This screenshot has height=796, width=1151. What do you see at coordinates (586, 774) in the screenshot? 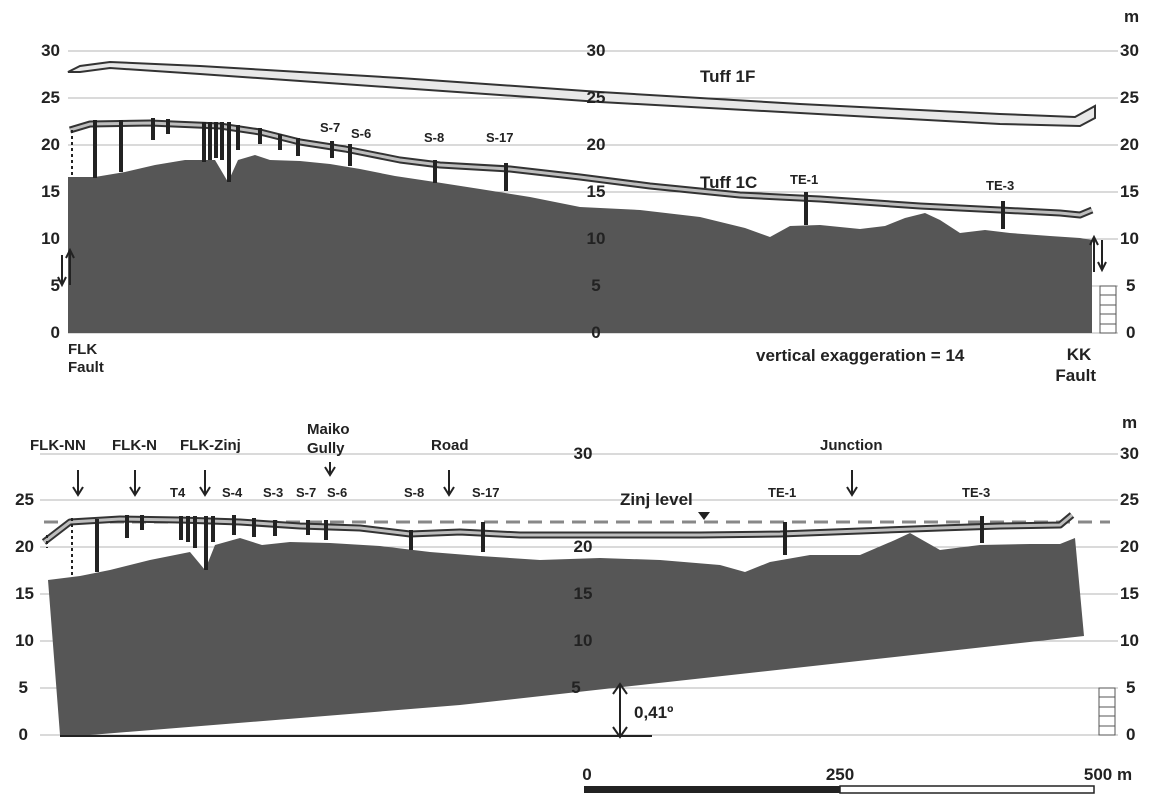
I see `scale-bar-label: 0` at bounding box center [586, 774].